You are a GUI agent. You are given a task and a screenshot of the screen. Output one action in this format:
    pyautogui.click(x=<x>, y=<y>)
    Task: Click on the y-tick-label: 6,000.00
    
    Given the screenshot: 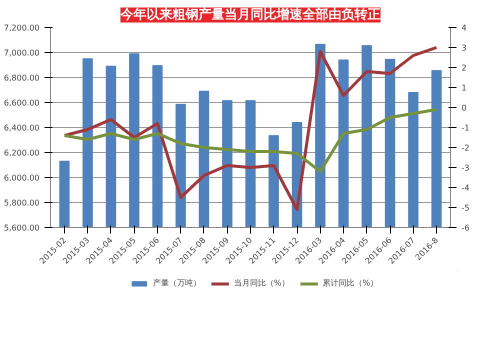 What is the action you would take?
    pyautogui.click(x=22, y=178)
    